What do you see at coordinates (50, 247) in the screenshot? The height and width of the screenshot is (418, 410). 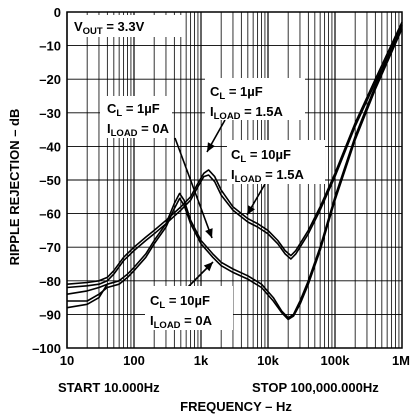 I see `y-tick-label: –70` at bounding box center [50, 247].